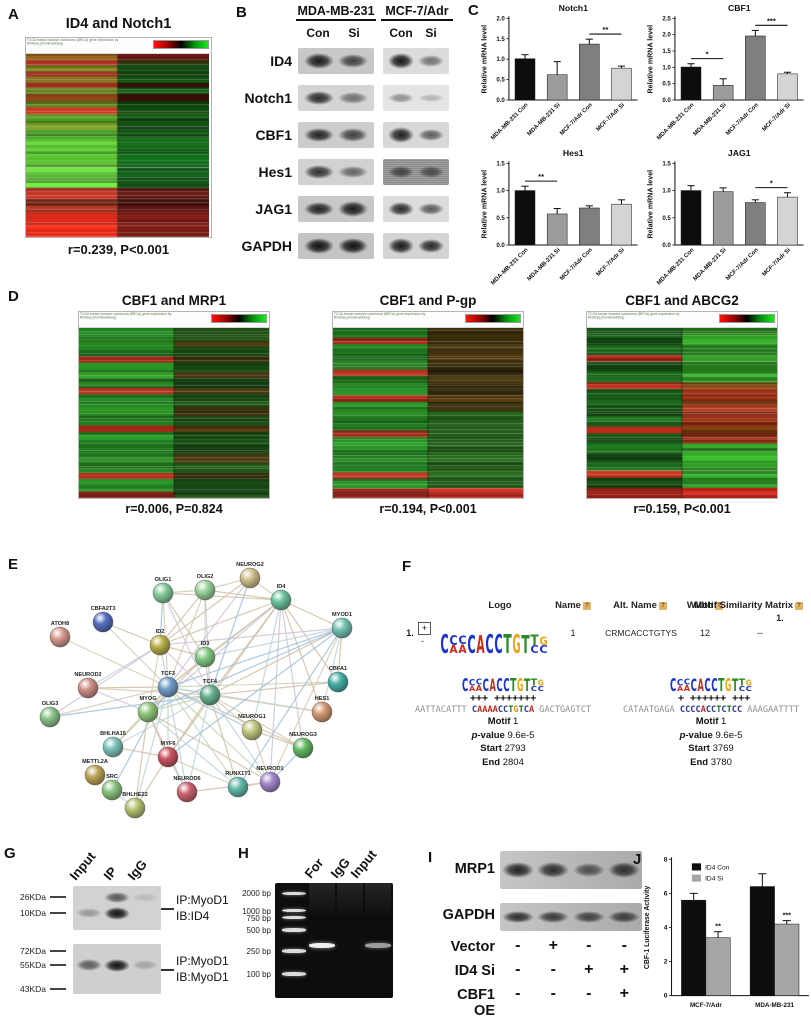 The height and width of the screenshot is (1016, 811). I want to click on motif-alt-name: CRMCACCTGTYS, so click(641, 633).